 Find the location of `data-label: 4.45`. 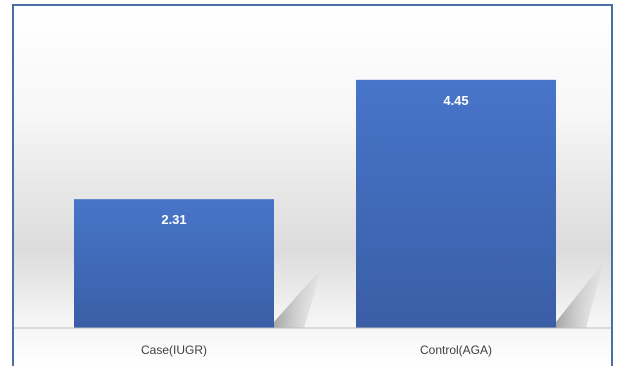

data-label: 4.45 is located at coordinates (455, 100).